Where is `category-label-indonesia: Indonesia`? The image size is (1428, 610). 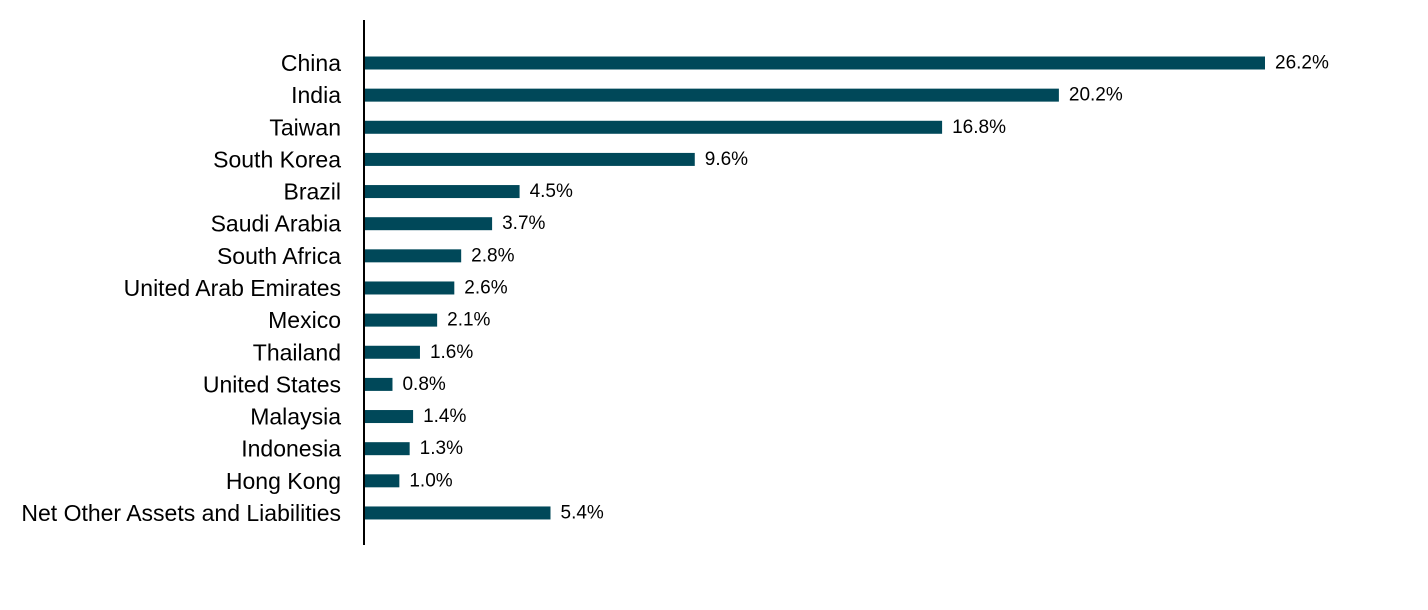
category-label-indonesia: Indonesia is located at coordinates (291, 449).